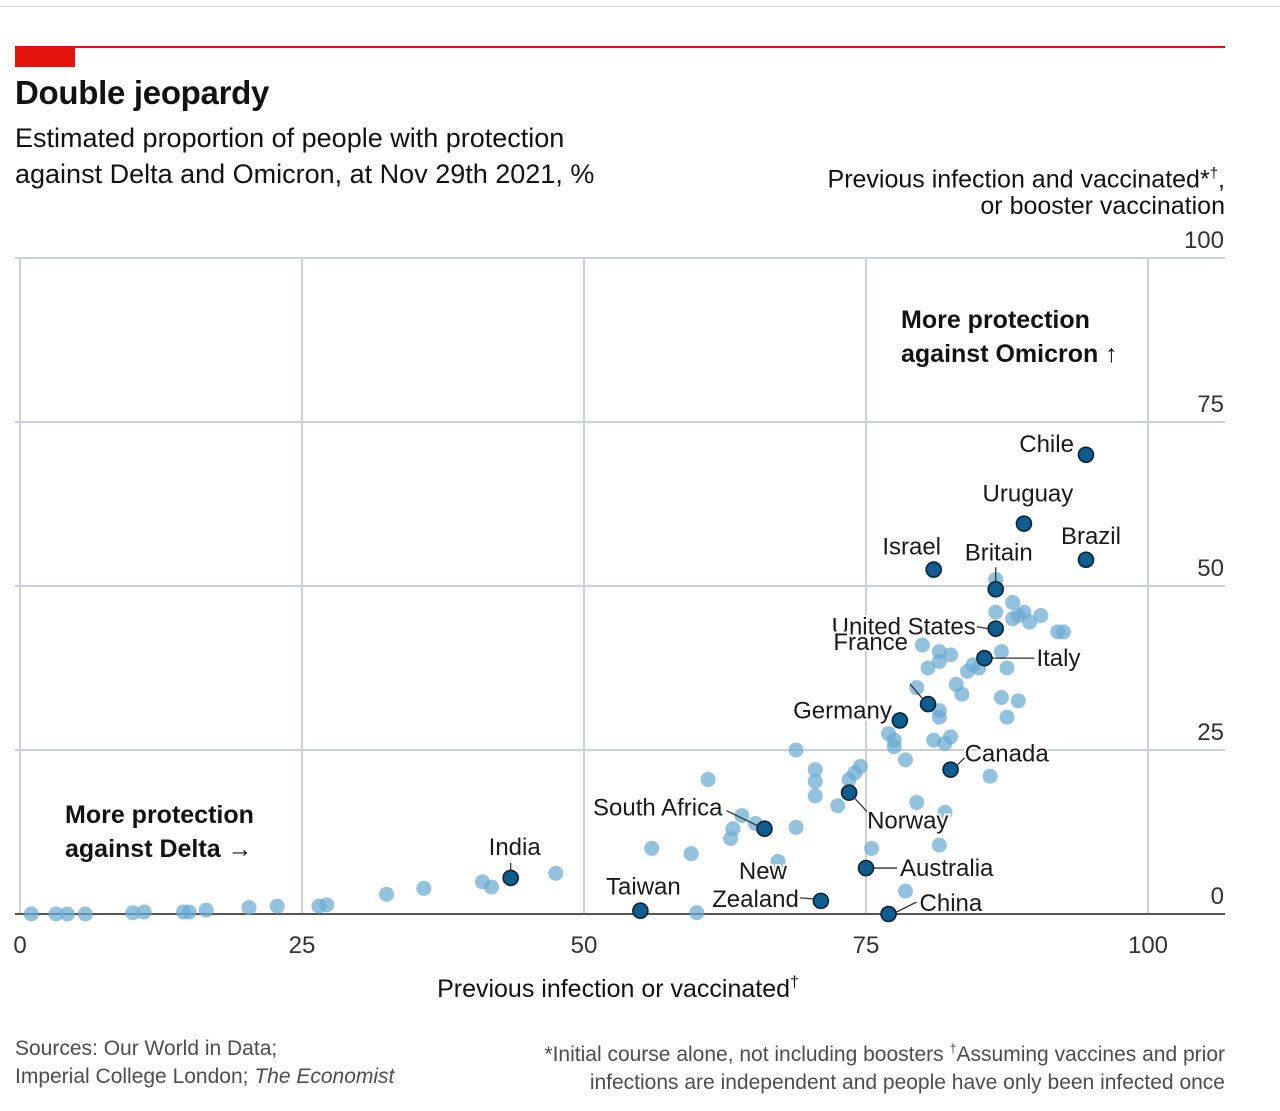 The height and width of the screenshot is (1111, 1280). What do you see at coordinates (159, 815) in the screenshot?
I see `delta-annotation-line1: More protection` at bounding box center [159, 815].